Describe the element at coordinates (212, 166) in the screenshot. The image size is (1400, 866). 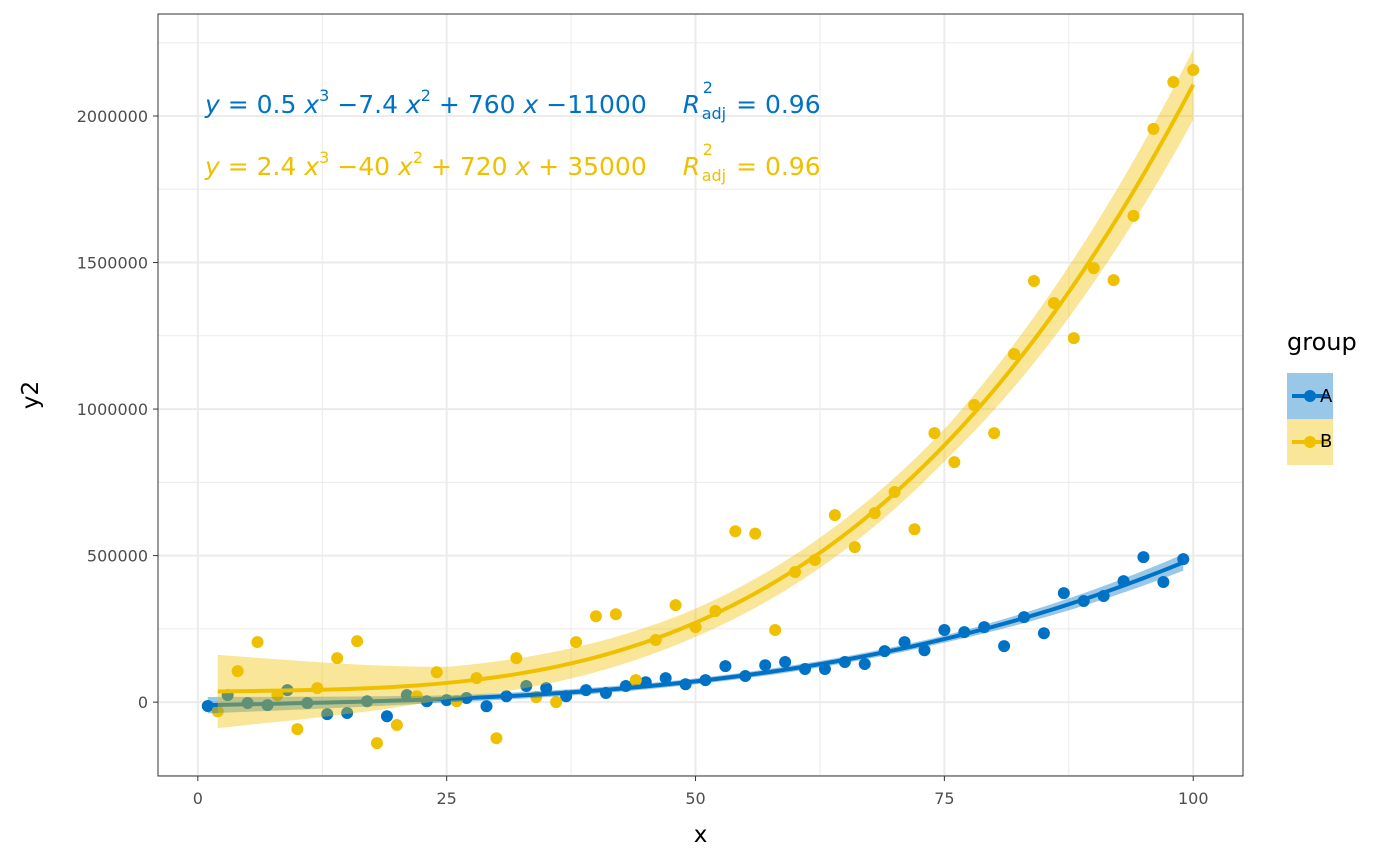
I see `eq-y: y` at that location.